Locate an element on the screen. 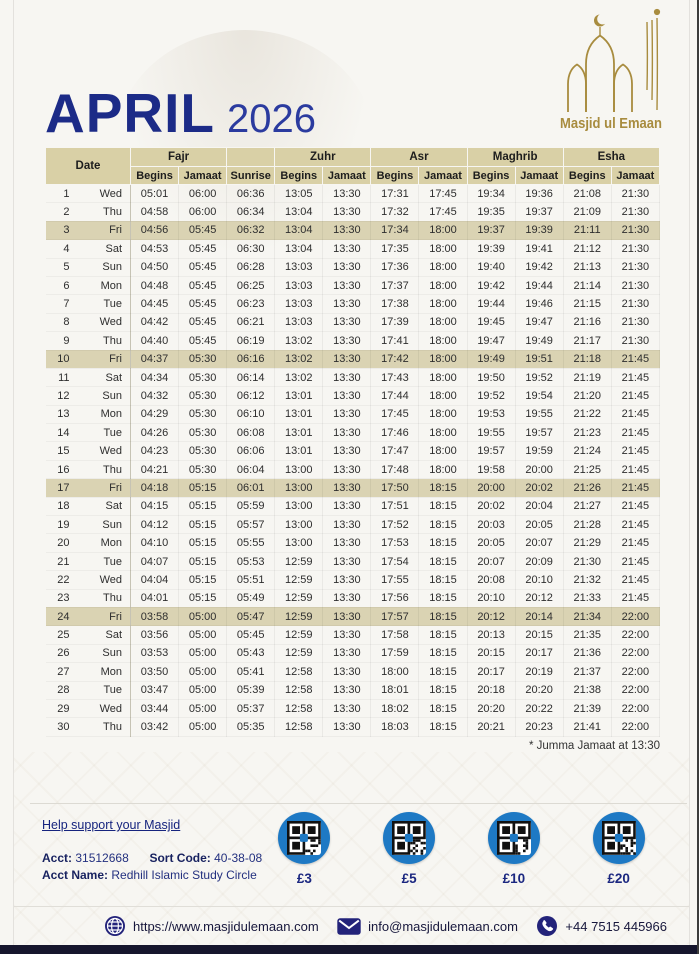 Image resolution: width=699 pixels, height=954 pixels. time-cell: 19:47 is located at coordinates (539, 323).